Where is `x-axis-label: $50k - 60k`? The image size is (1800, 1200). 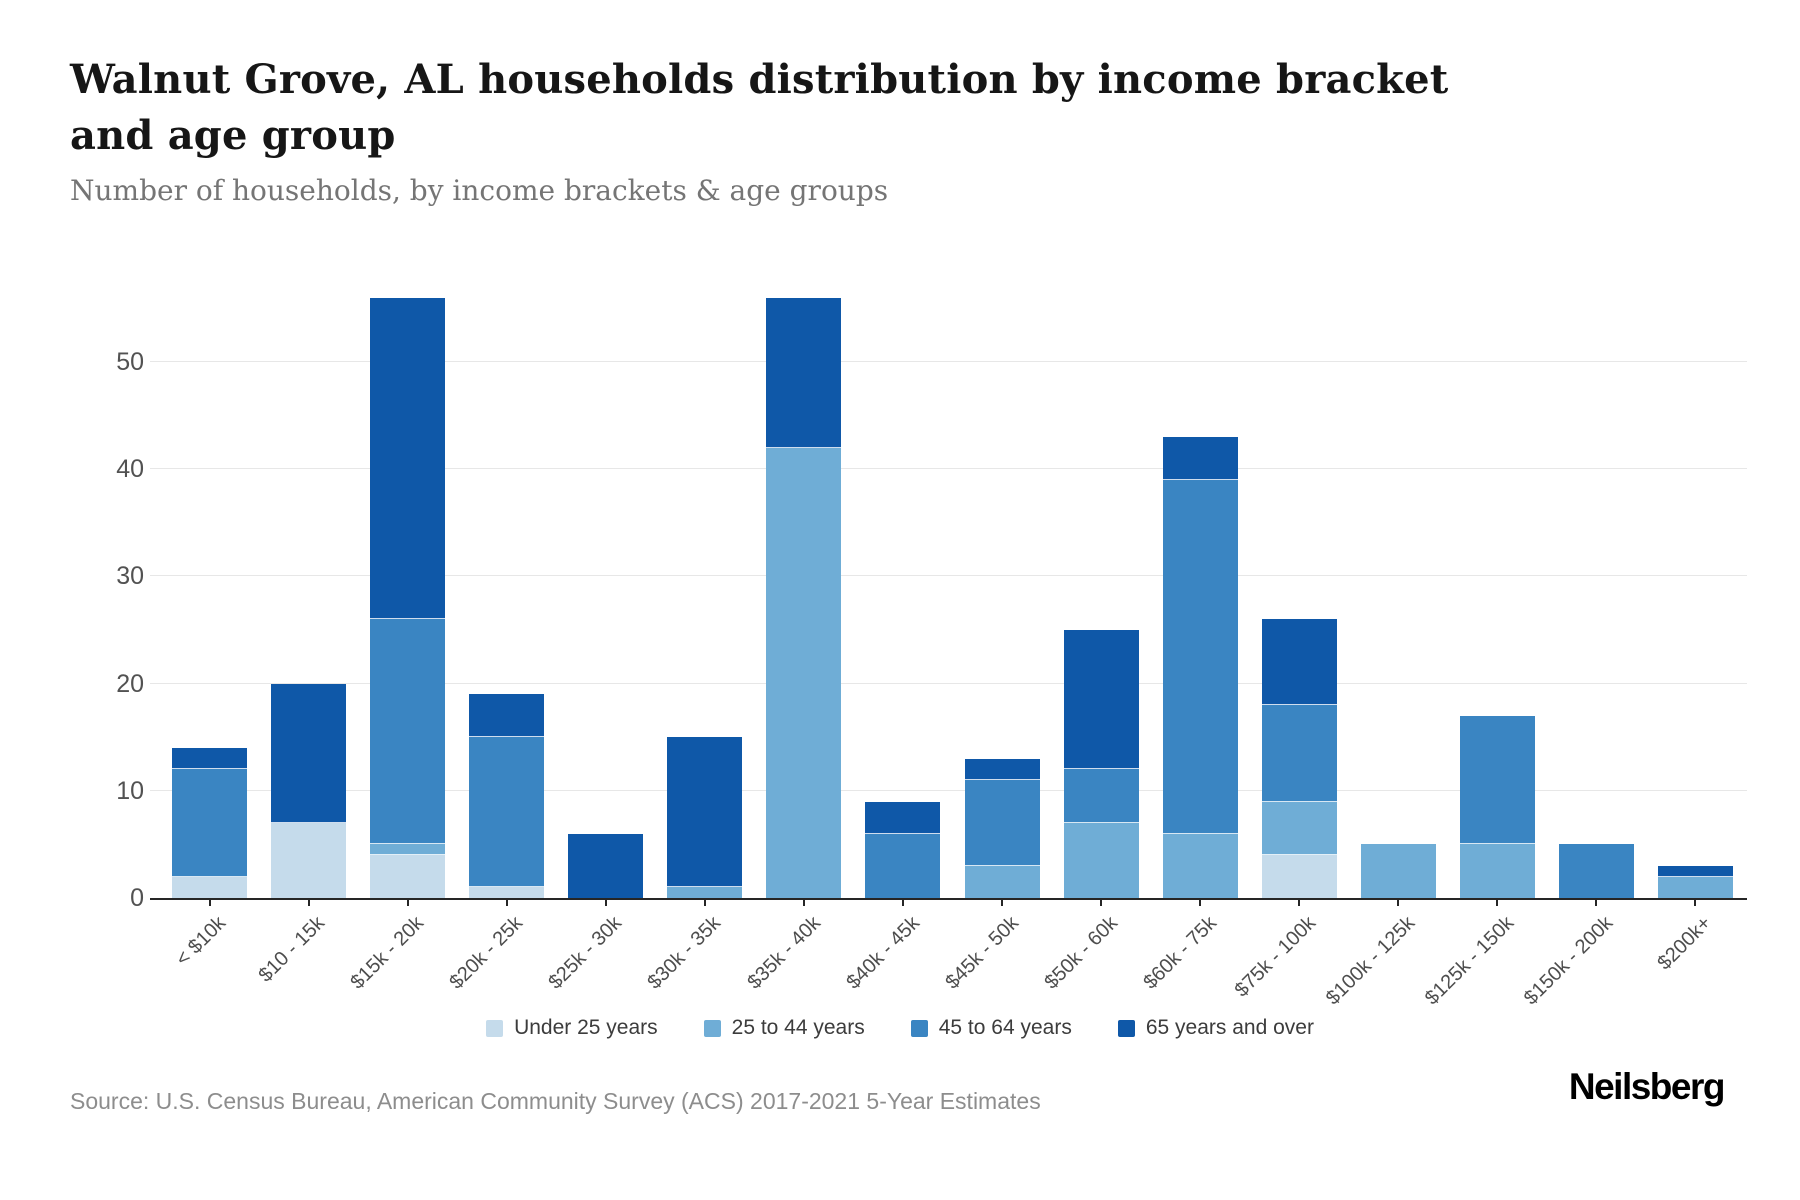 x-axis-label: $50k - 60k is located at coordinates (1081, 953).